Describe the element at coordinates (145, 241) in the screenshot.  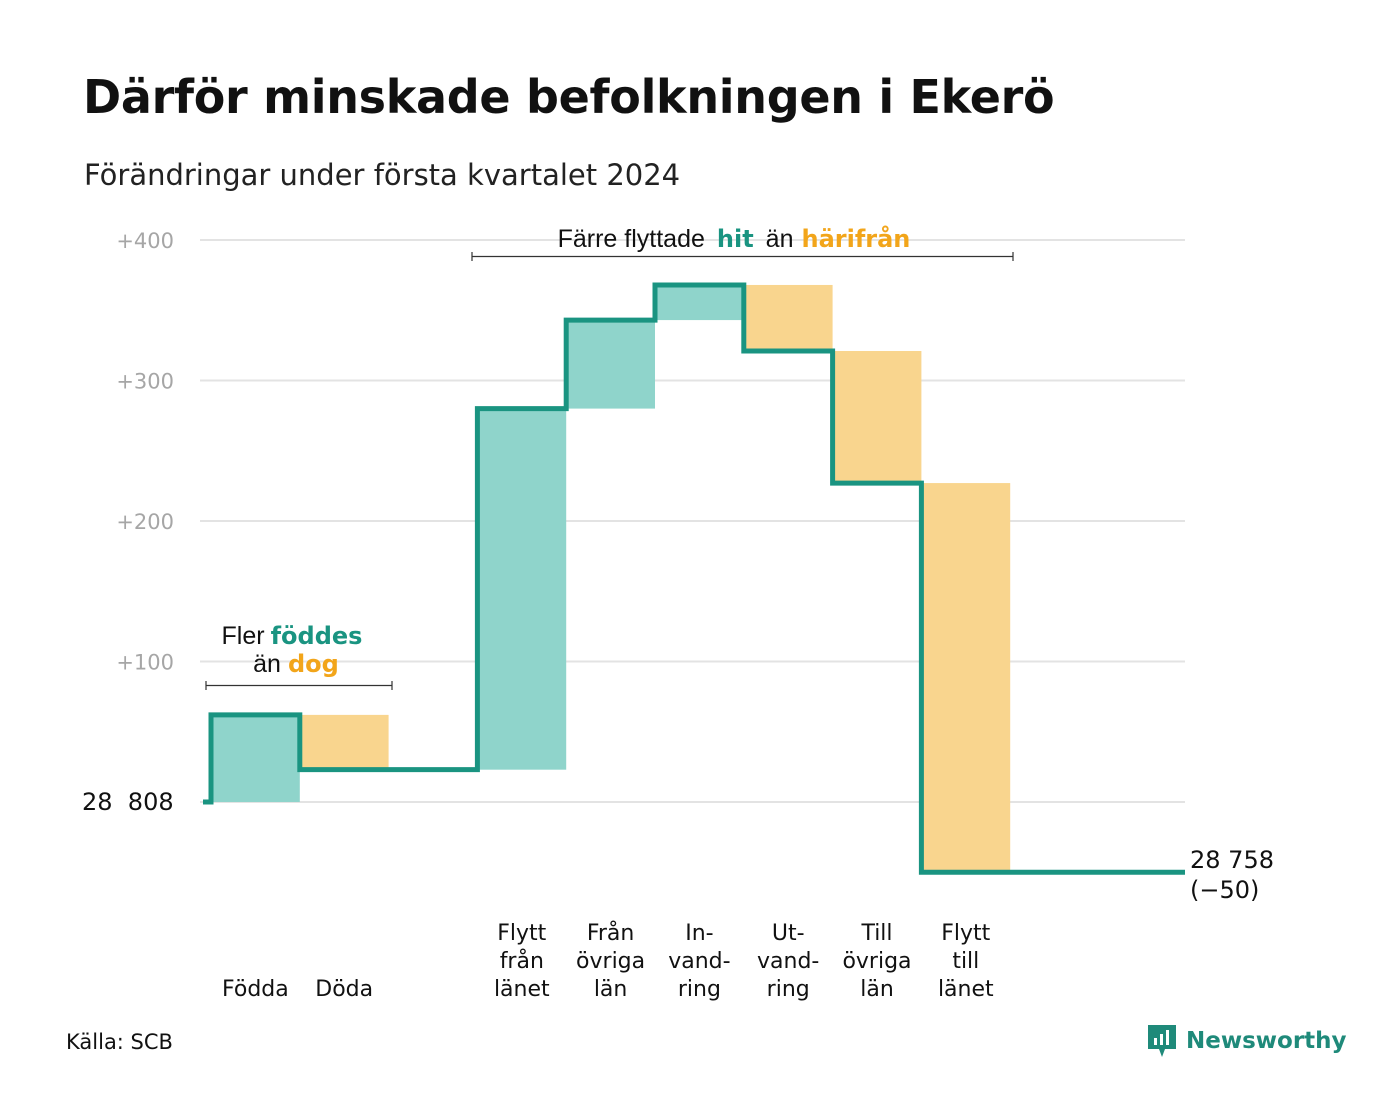
I see `y-tick-label: +400` at that location.